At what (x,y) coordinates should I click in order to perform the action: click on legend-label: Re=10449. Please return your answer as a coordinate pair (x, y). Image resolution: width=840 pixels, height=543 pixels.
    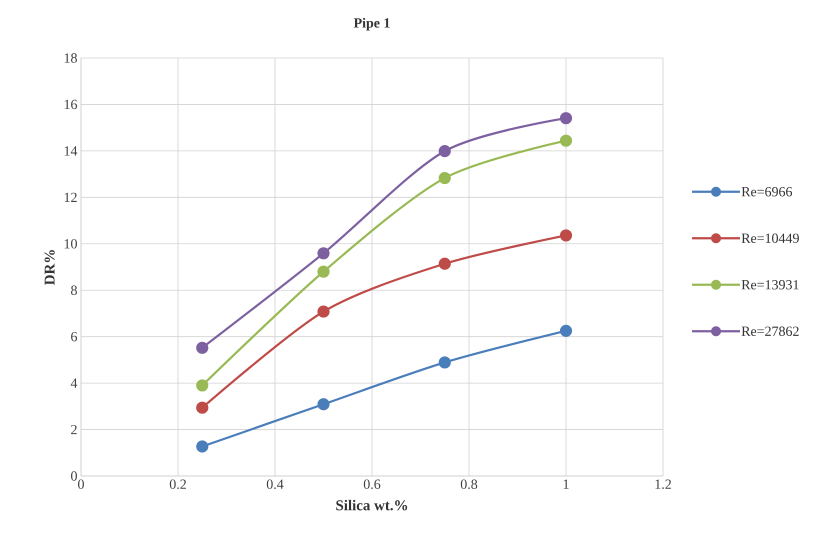
    Looking at the image, I should click on (770, 238).